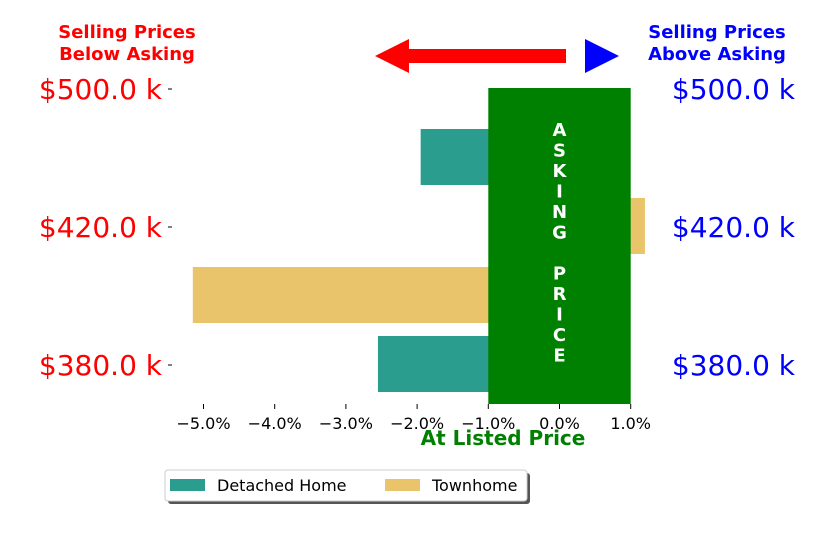 The height and width of the screenshot is (541, 834). I want to click on legend-label-detached: Detached Home, so click(282, 485).